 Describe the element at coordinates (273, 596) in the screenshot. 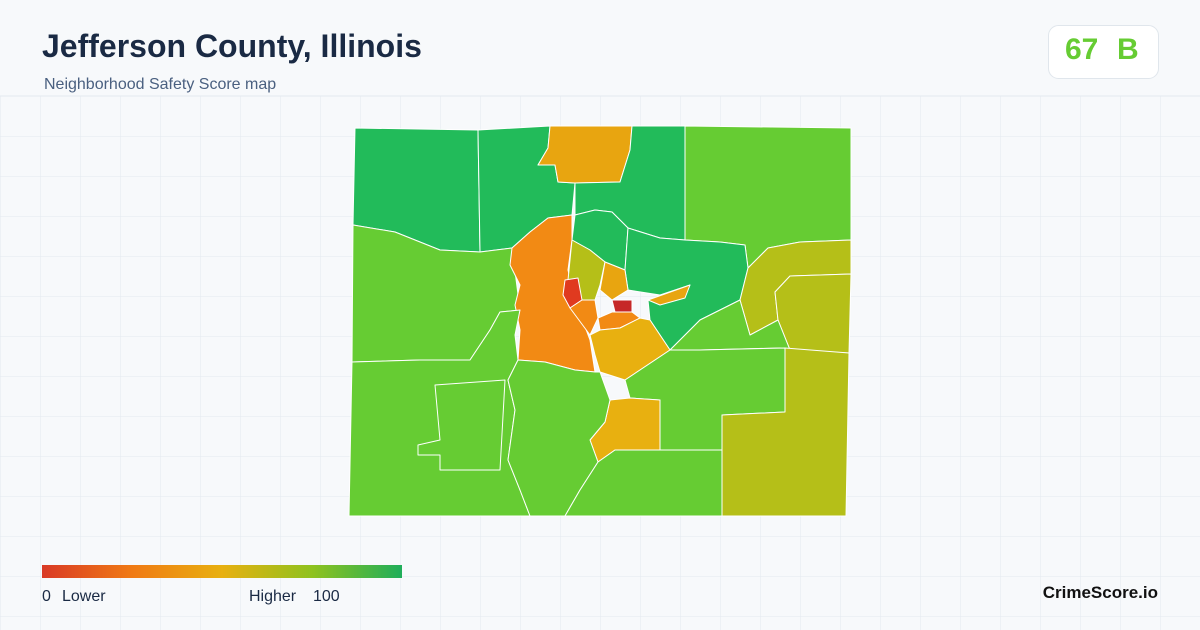

I see `legend-max-label: Higher` at that location.